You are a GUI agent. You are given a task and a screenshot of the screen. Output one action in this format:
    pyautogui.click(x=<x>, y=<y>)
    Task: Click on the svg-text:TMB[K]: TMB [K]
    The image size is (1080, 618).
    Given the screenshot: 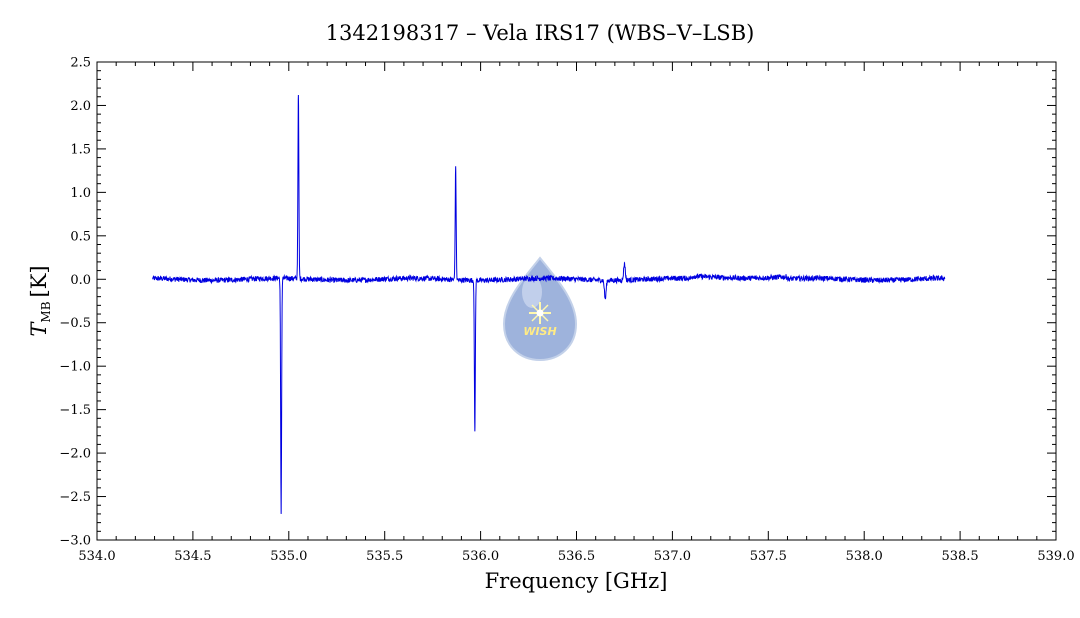 What is the action you would take?
    pyautogui.click(x=40, y=300)
    